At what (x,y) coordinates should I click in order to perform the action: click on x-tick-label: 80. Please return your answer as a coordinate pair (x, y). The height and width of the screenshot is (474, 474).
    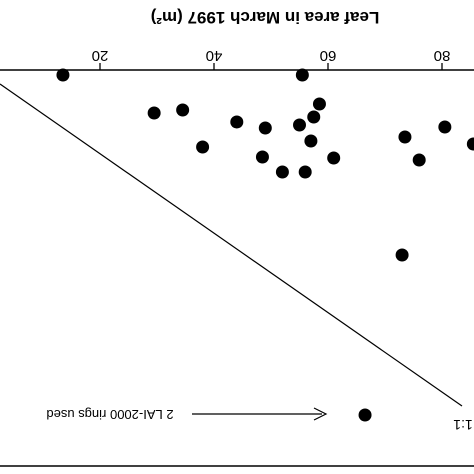
    Looking at the image, I should click on (442, 55).